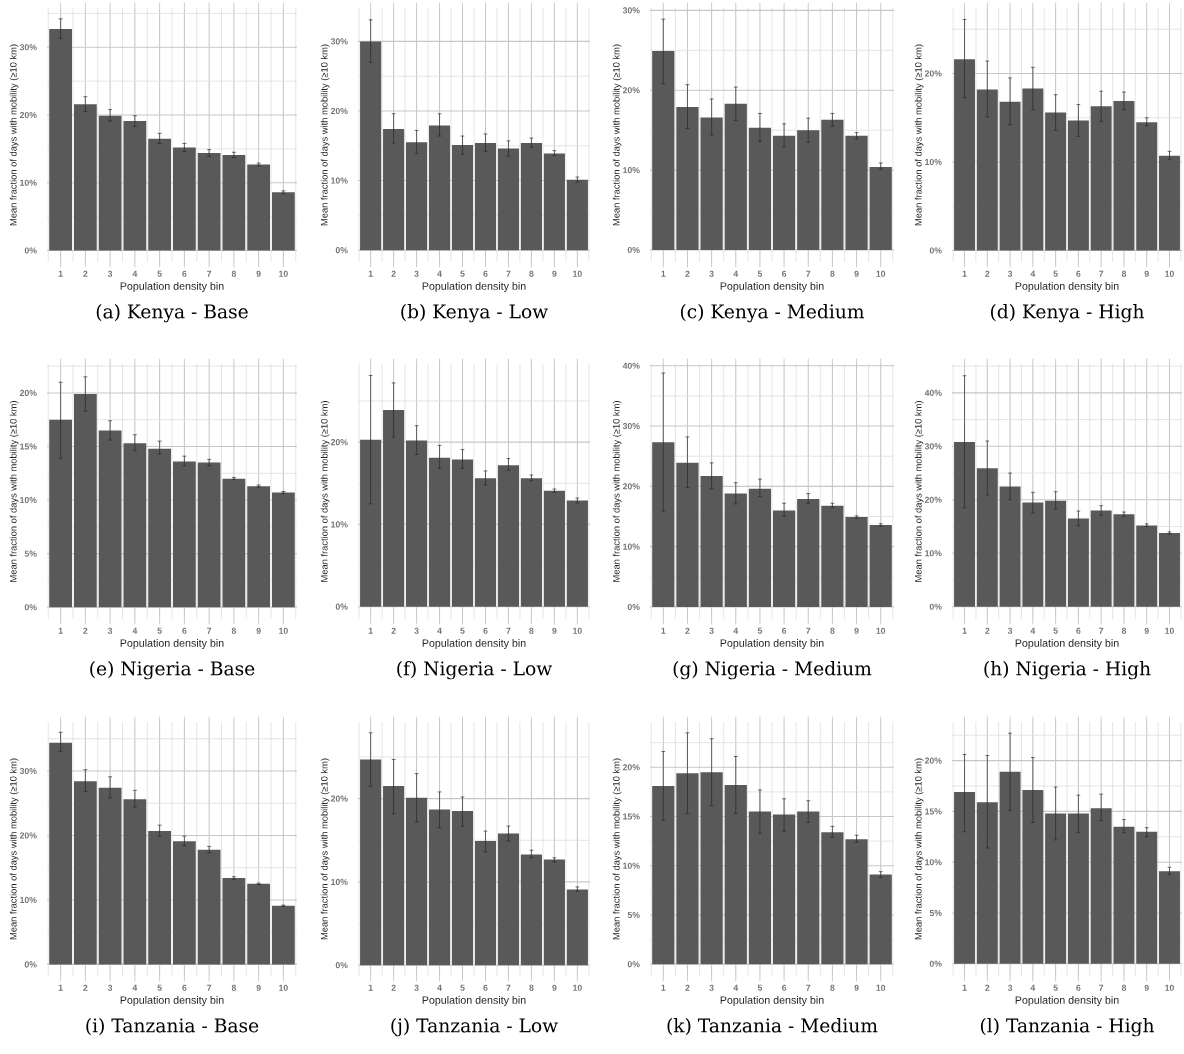 The width and height of the screenshot is (1184, 1054). Describe the element at coordinates (1067, 1027) in the screenshot. I see `text: (l) Tanzania - High` at that location.